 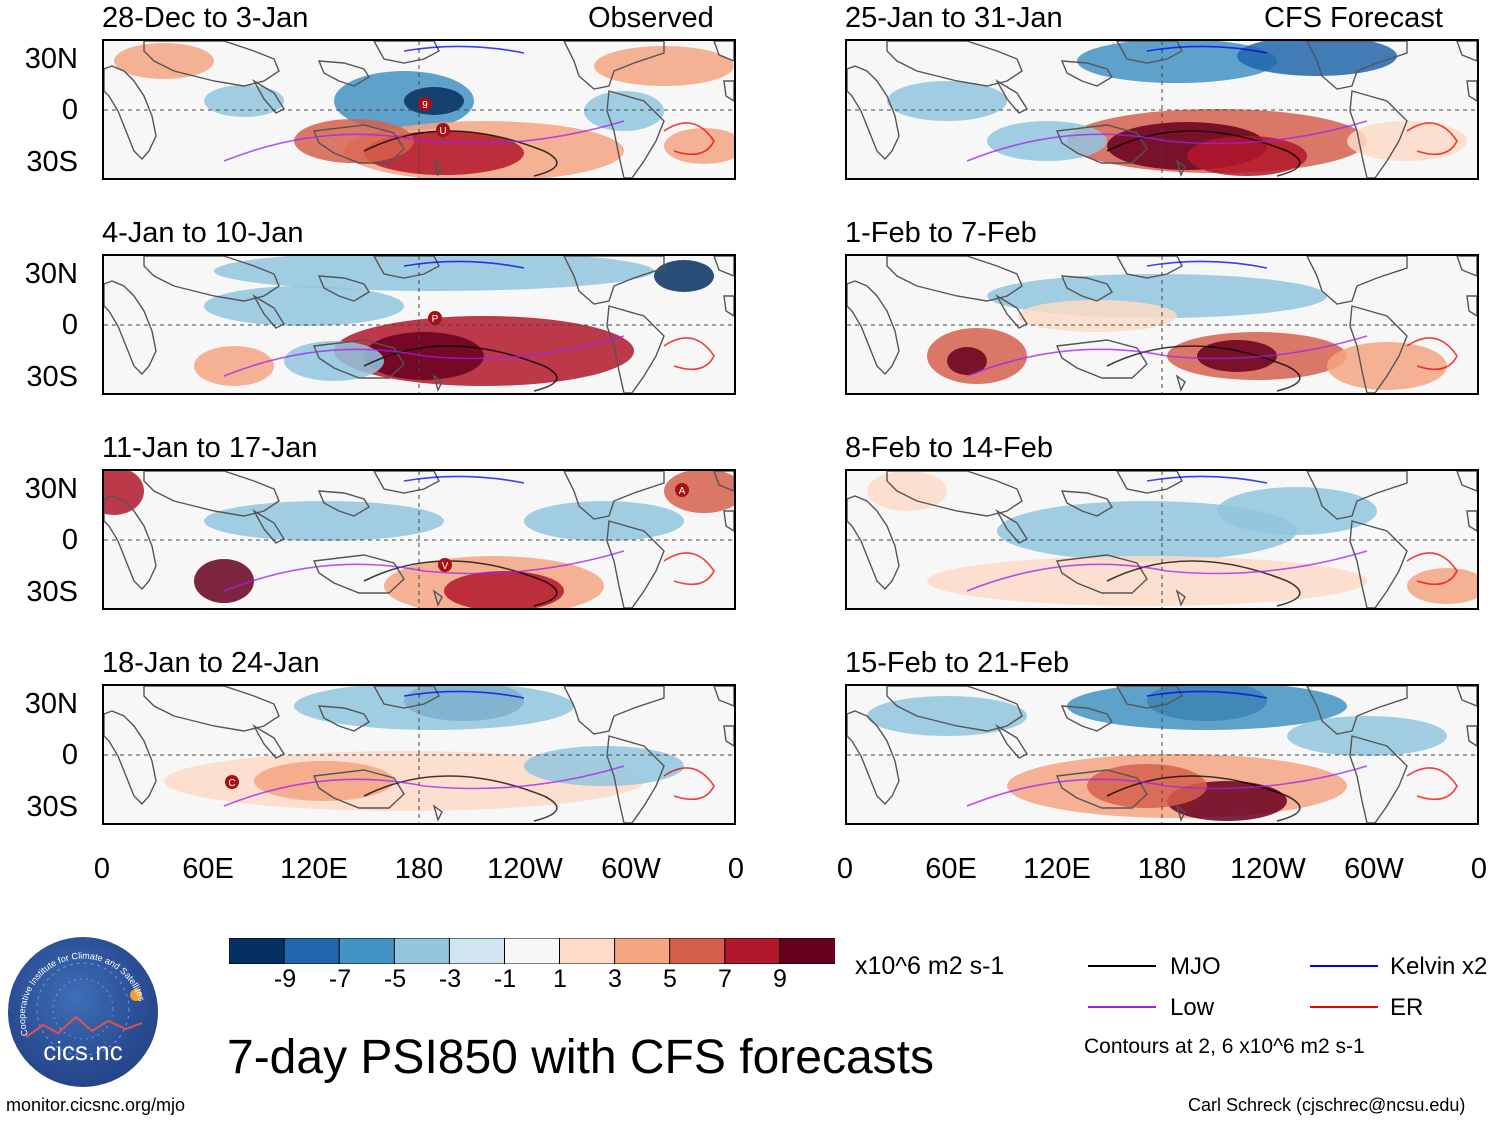 What do you see at coordinates (1057, 869) in the screenshot?
I see `x-label: 120E` at bounding box center [1057, 869].